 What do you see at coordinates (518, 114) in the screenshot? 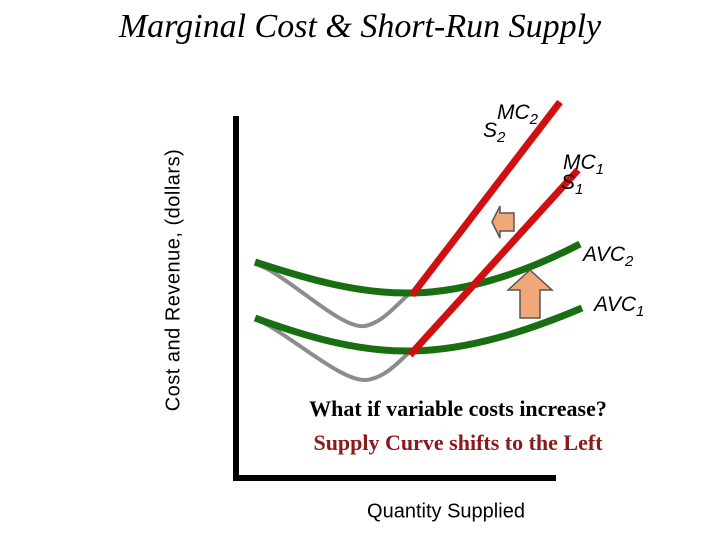
I see `mc2-label: MC2` at bounding box center [518, 114].